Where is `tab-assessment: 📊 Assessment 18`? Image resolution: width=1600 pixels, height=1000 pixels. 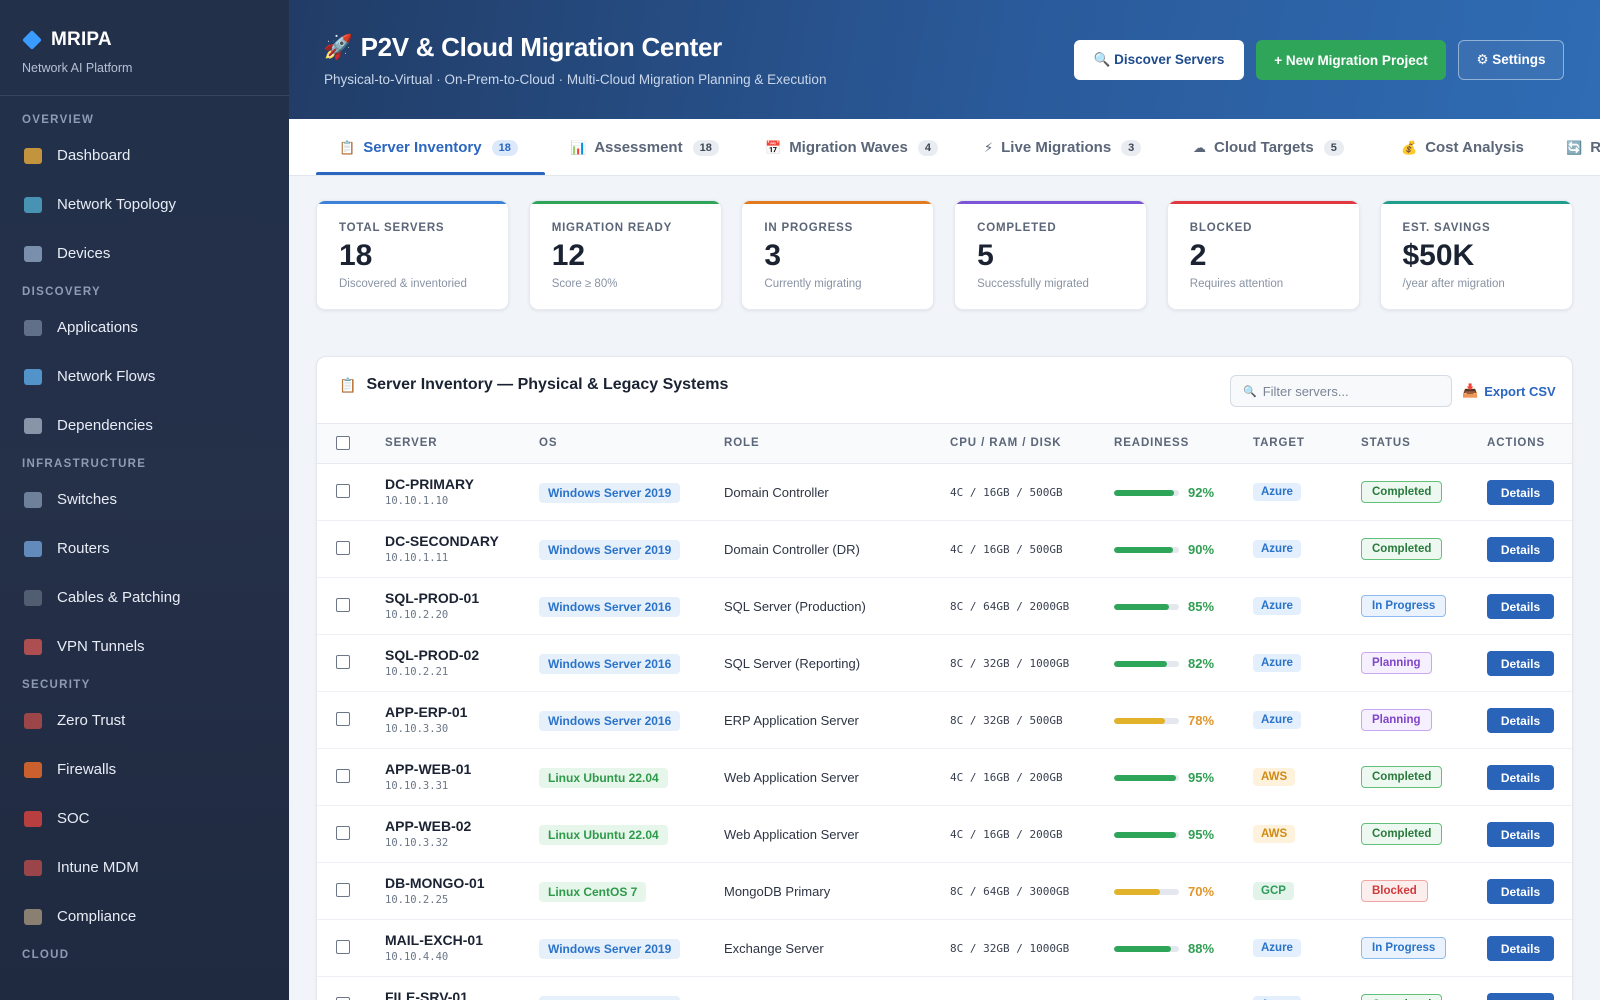 tab-assessment: 📊 Assessment 18 is located at coordinates (644, 147).